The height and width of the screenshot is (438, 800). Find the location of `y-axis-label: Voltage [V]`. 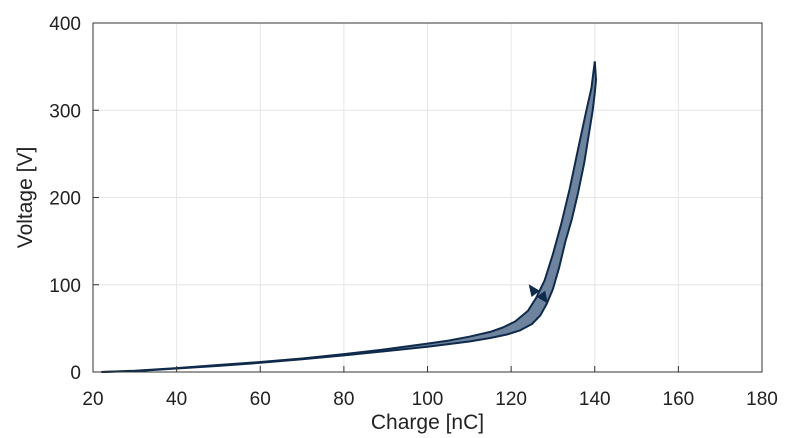

y-axis-label: Voltage [V] is located at coordinates (25, 198).